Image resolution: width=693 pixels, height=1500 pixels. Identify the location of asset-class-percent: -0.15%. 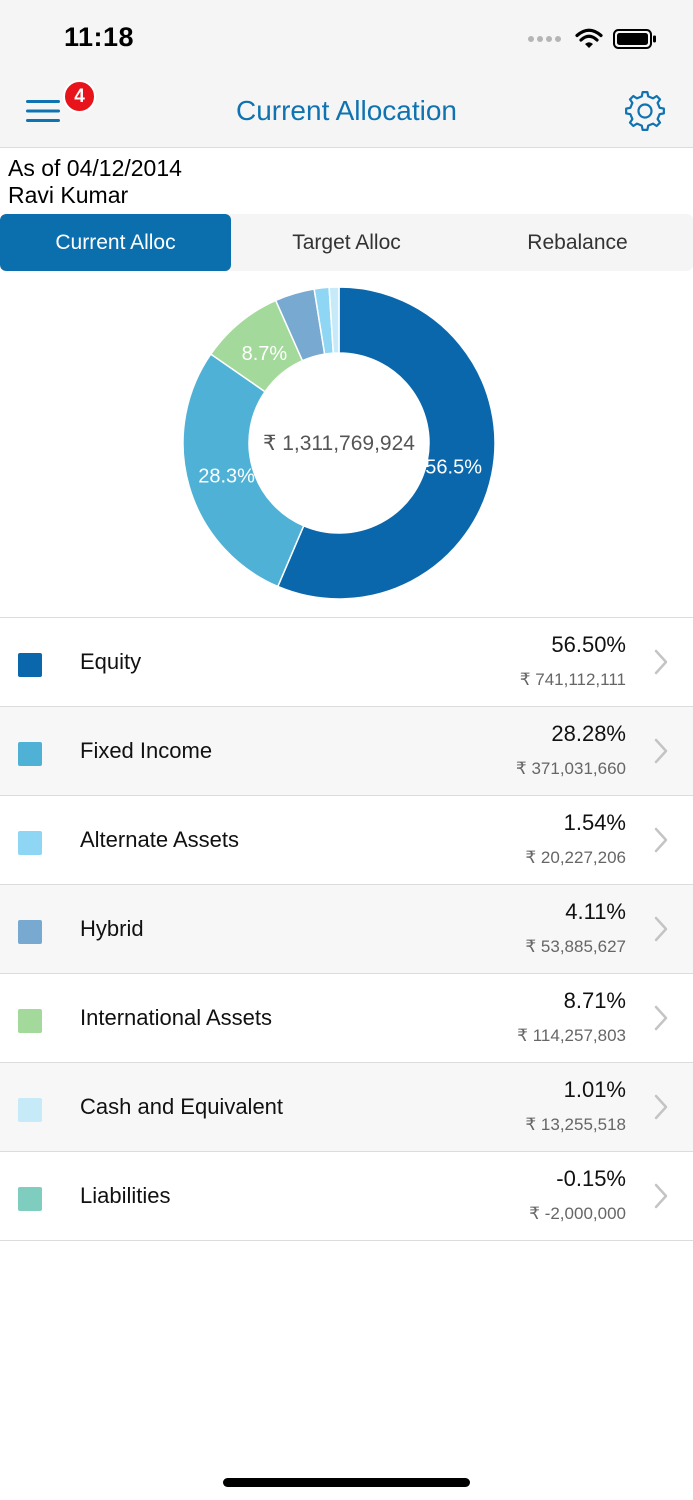
(591, 1178).